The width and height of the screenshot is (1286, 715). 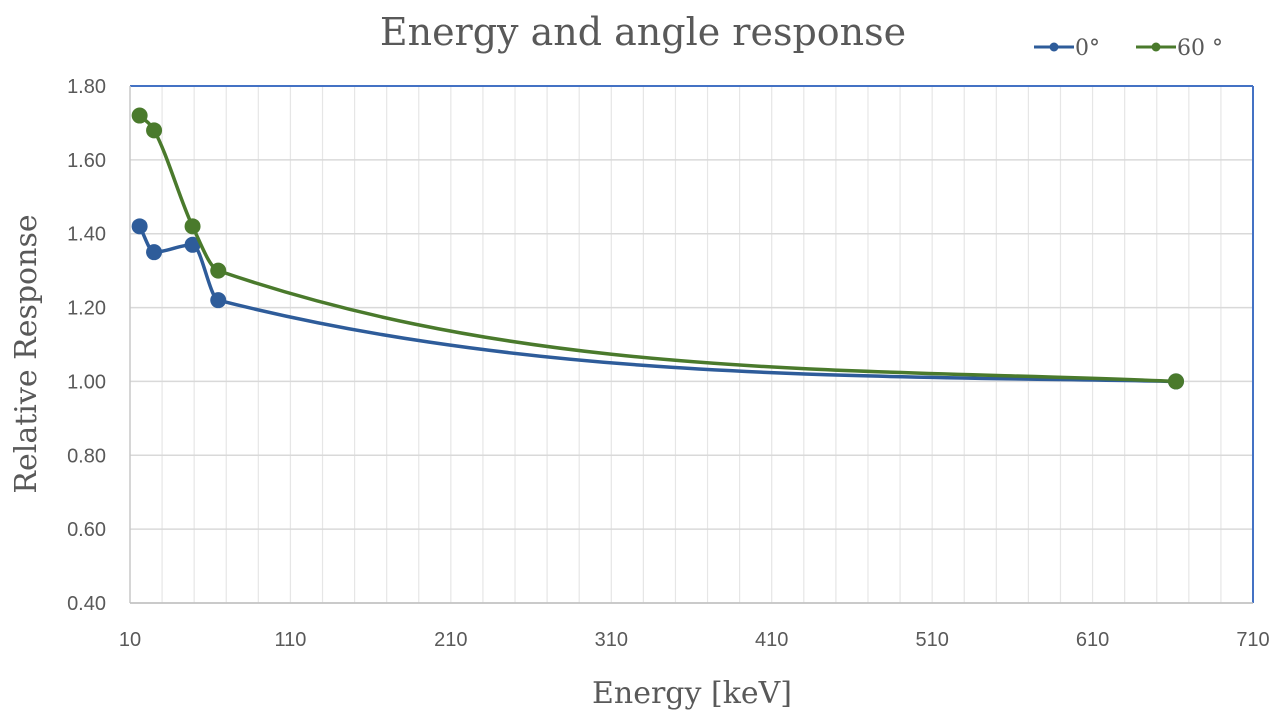 I want to click on chart-title: Energy and angle response, so click(x=643, y=32).